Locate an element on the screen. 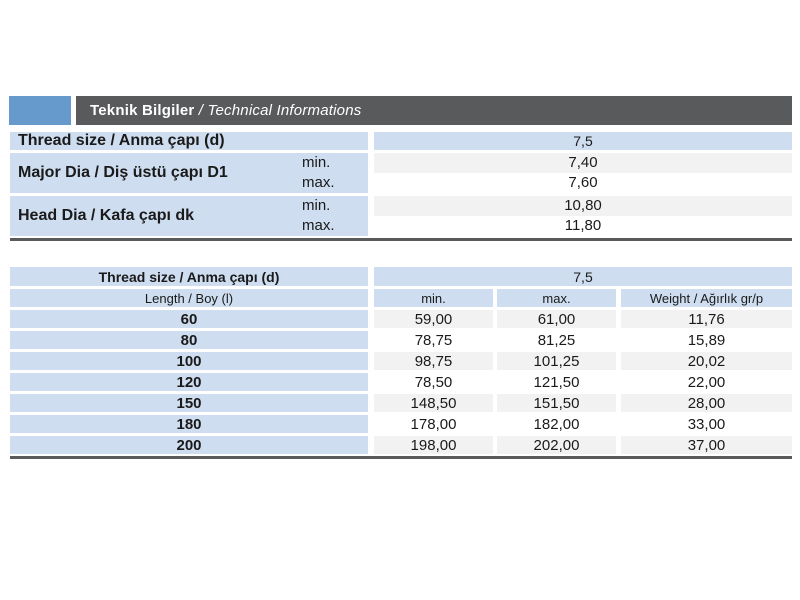 The image size is (800, 600). table-row: 100 98,75 101,25 20,02 is located at coordinates (401, 361).